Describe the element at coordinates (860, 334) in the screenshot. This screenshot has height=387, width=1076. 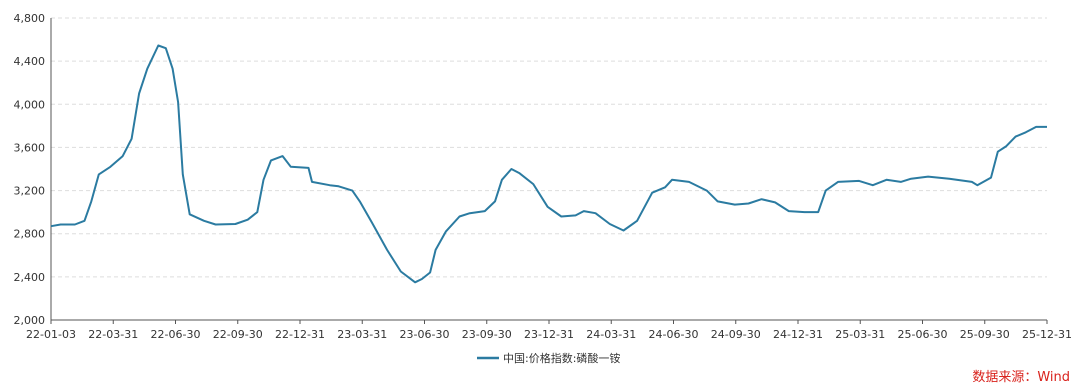
I see `x-tick-label: 25-03-31` at that location.